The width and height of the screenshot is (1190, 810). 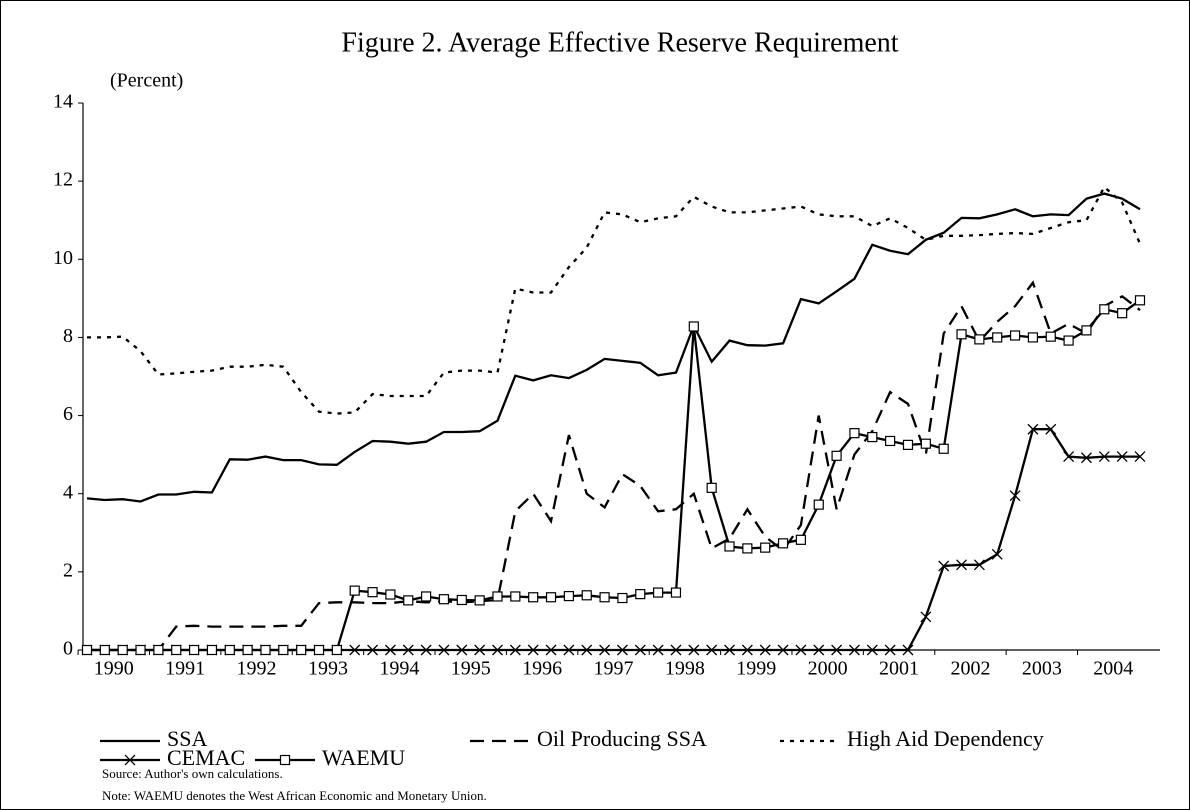 What do you see at coordinates (1042, 669) in the screenshot?
I see `x-tick-label: 2003` at bounding box center [1042, 669].